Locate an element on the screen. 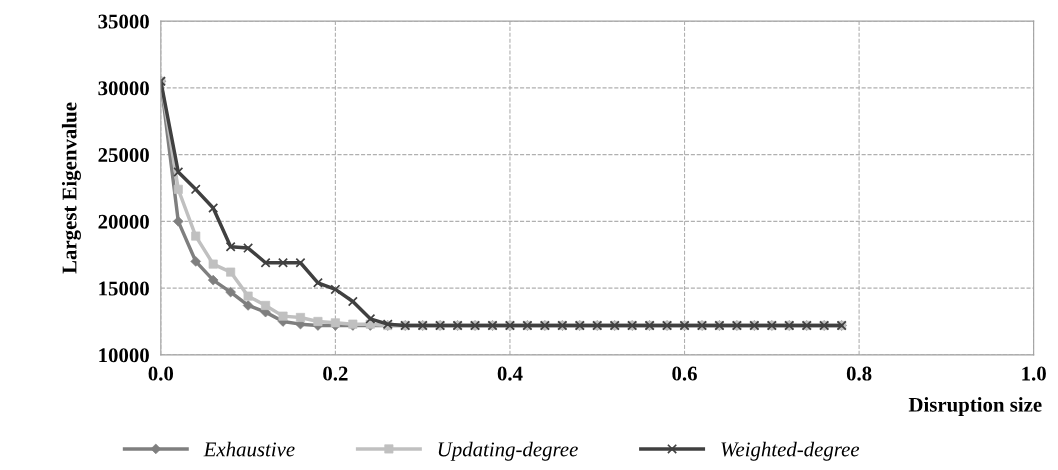 The image size is (1058, 470). x-tick-label: 0.2 is located at coordinates (335, 373).